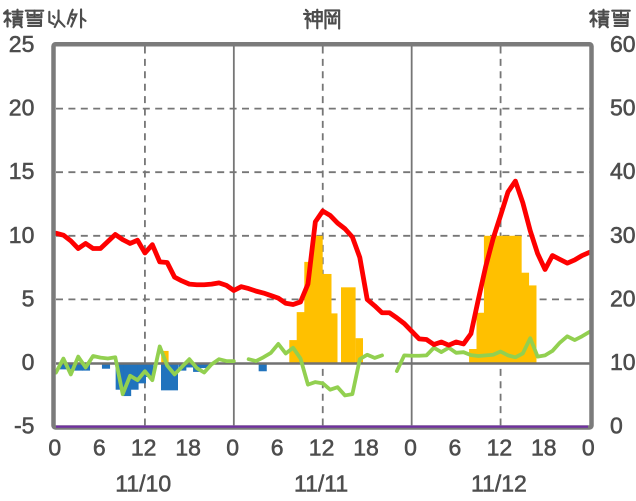 The width and height of the screenshot is (636, 501). What do you see at coordinates (623, 235) in the screenshot?
I see `svg-text: 30` at bounding box center [623, 235].